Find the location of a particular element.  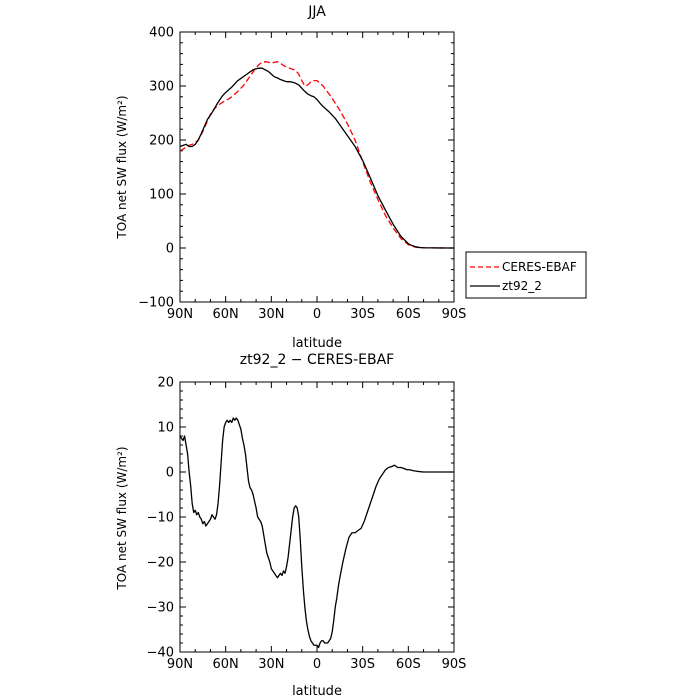

top-x-tick-label: 0 is located at coordinates (317, 314).